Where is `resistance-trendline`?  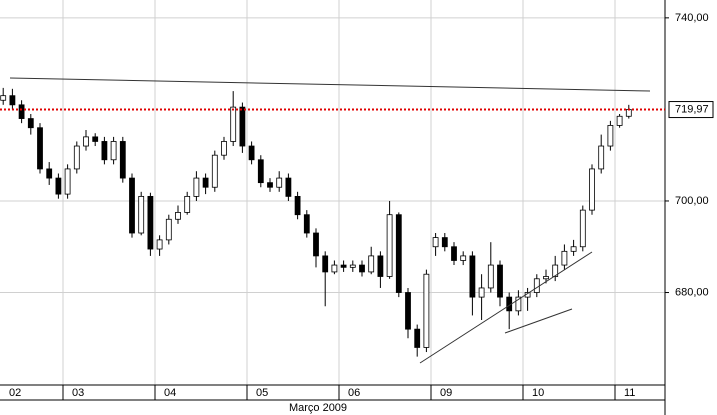 resistance-trendline is located at coordinates (330, 84).